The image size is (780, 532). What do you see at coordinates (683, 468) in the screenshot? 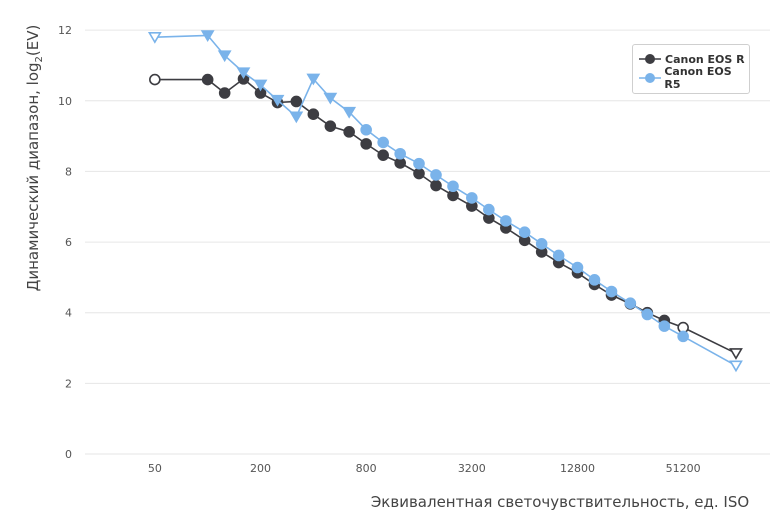
I see `x-tick-label: 51200` at bounding box center [683, 468].